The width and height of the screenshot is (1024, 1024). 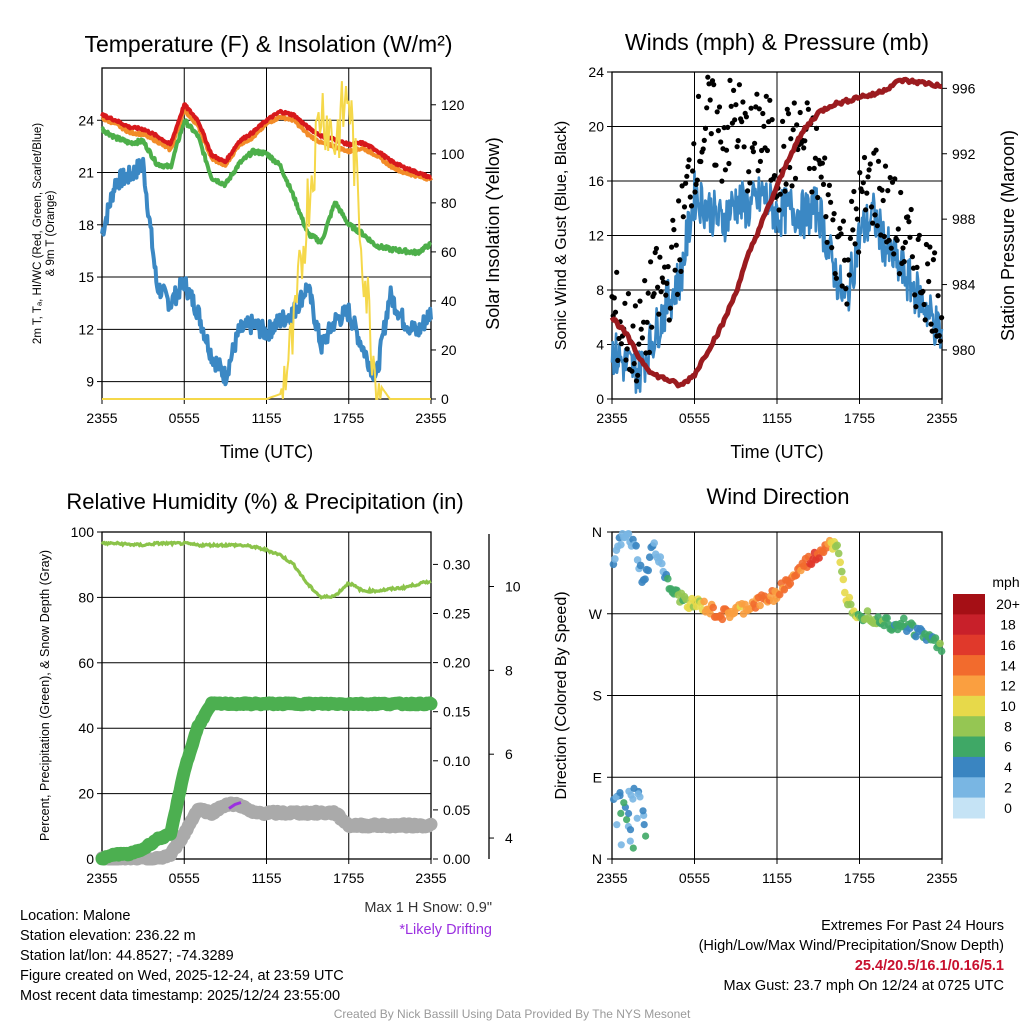 I want to click on dir-title: Wind Direction, so click(x=777, y=496).